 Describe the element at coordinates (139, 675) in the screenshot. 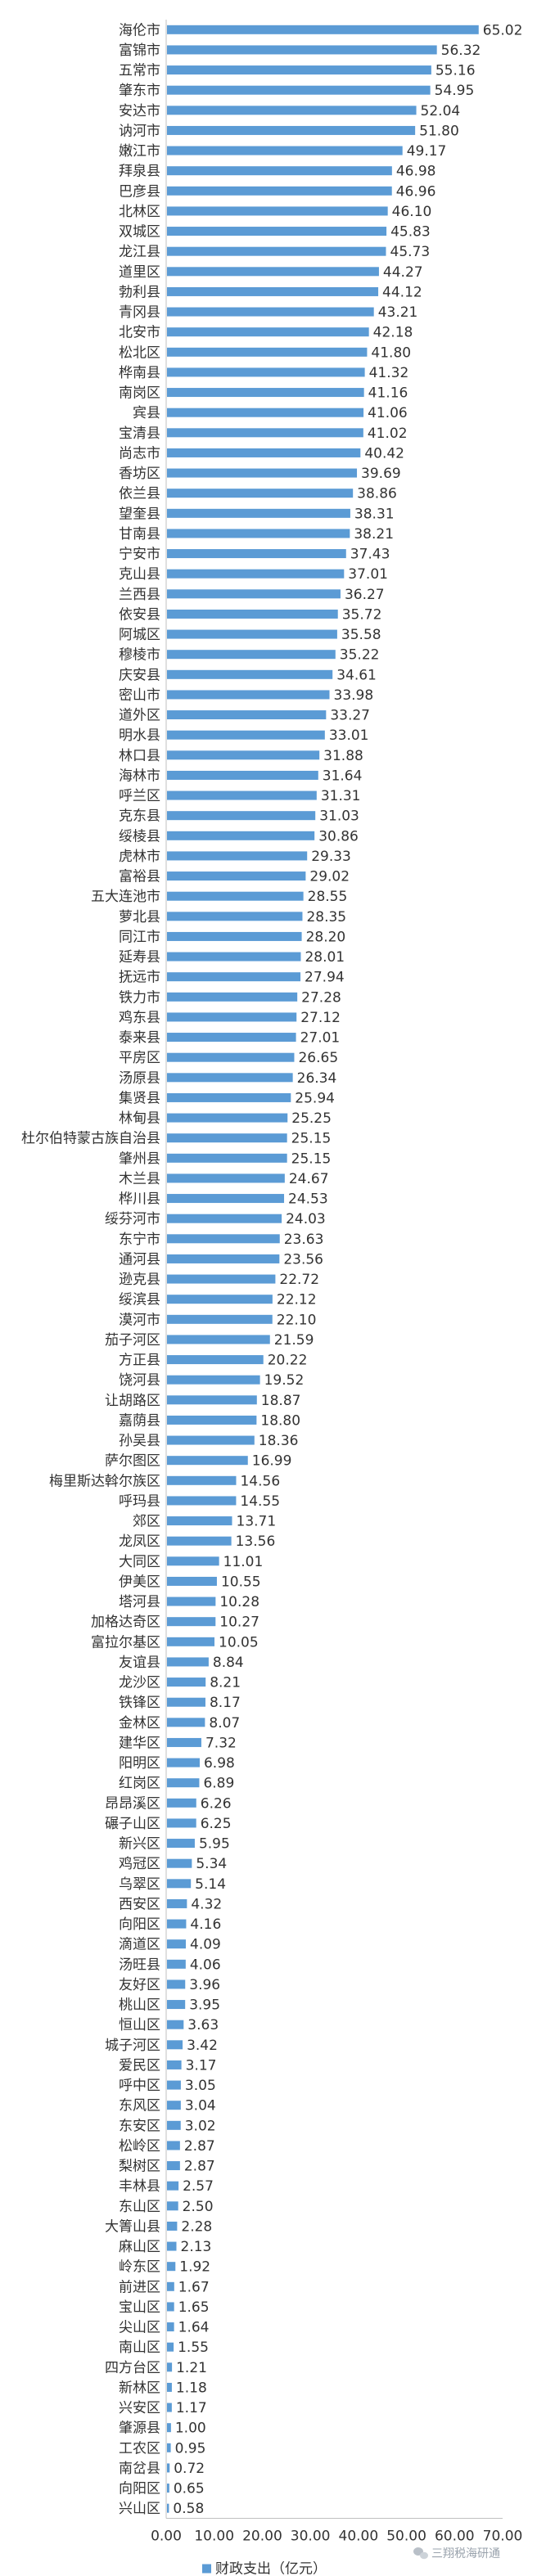

I see `category-label: 庆安县` at that location.